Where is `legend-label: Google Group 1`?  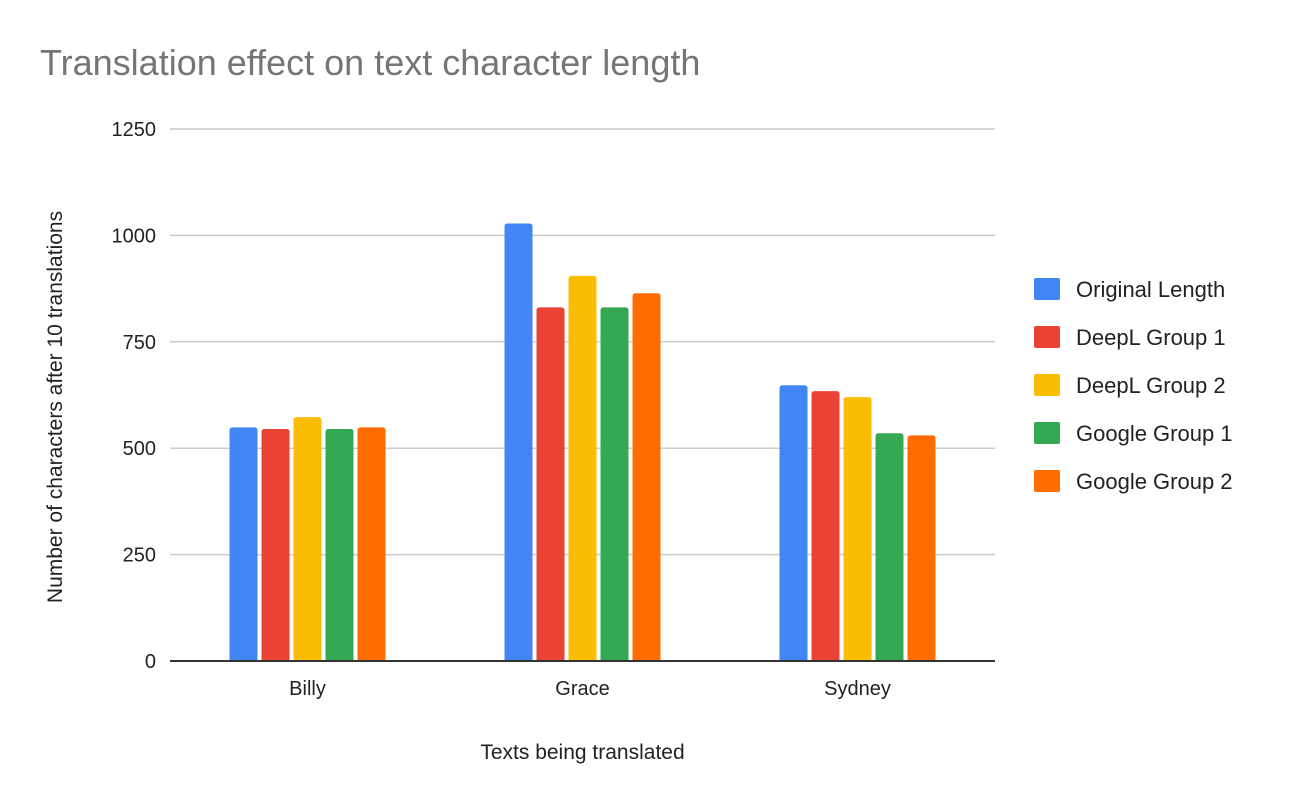 legend-label: Google Group 1 is located at coordinates (1154, 433).